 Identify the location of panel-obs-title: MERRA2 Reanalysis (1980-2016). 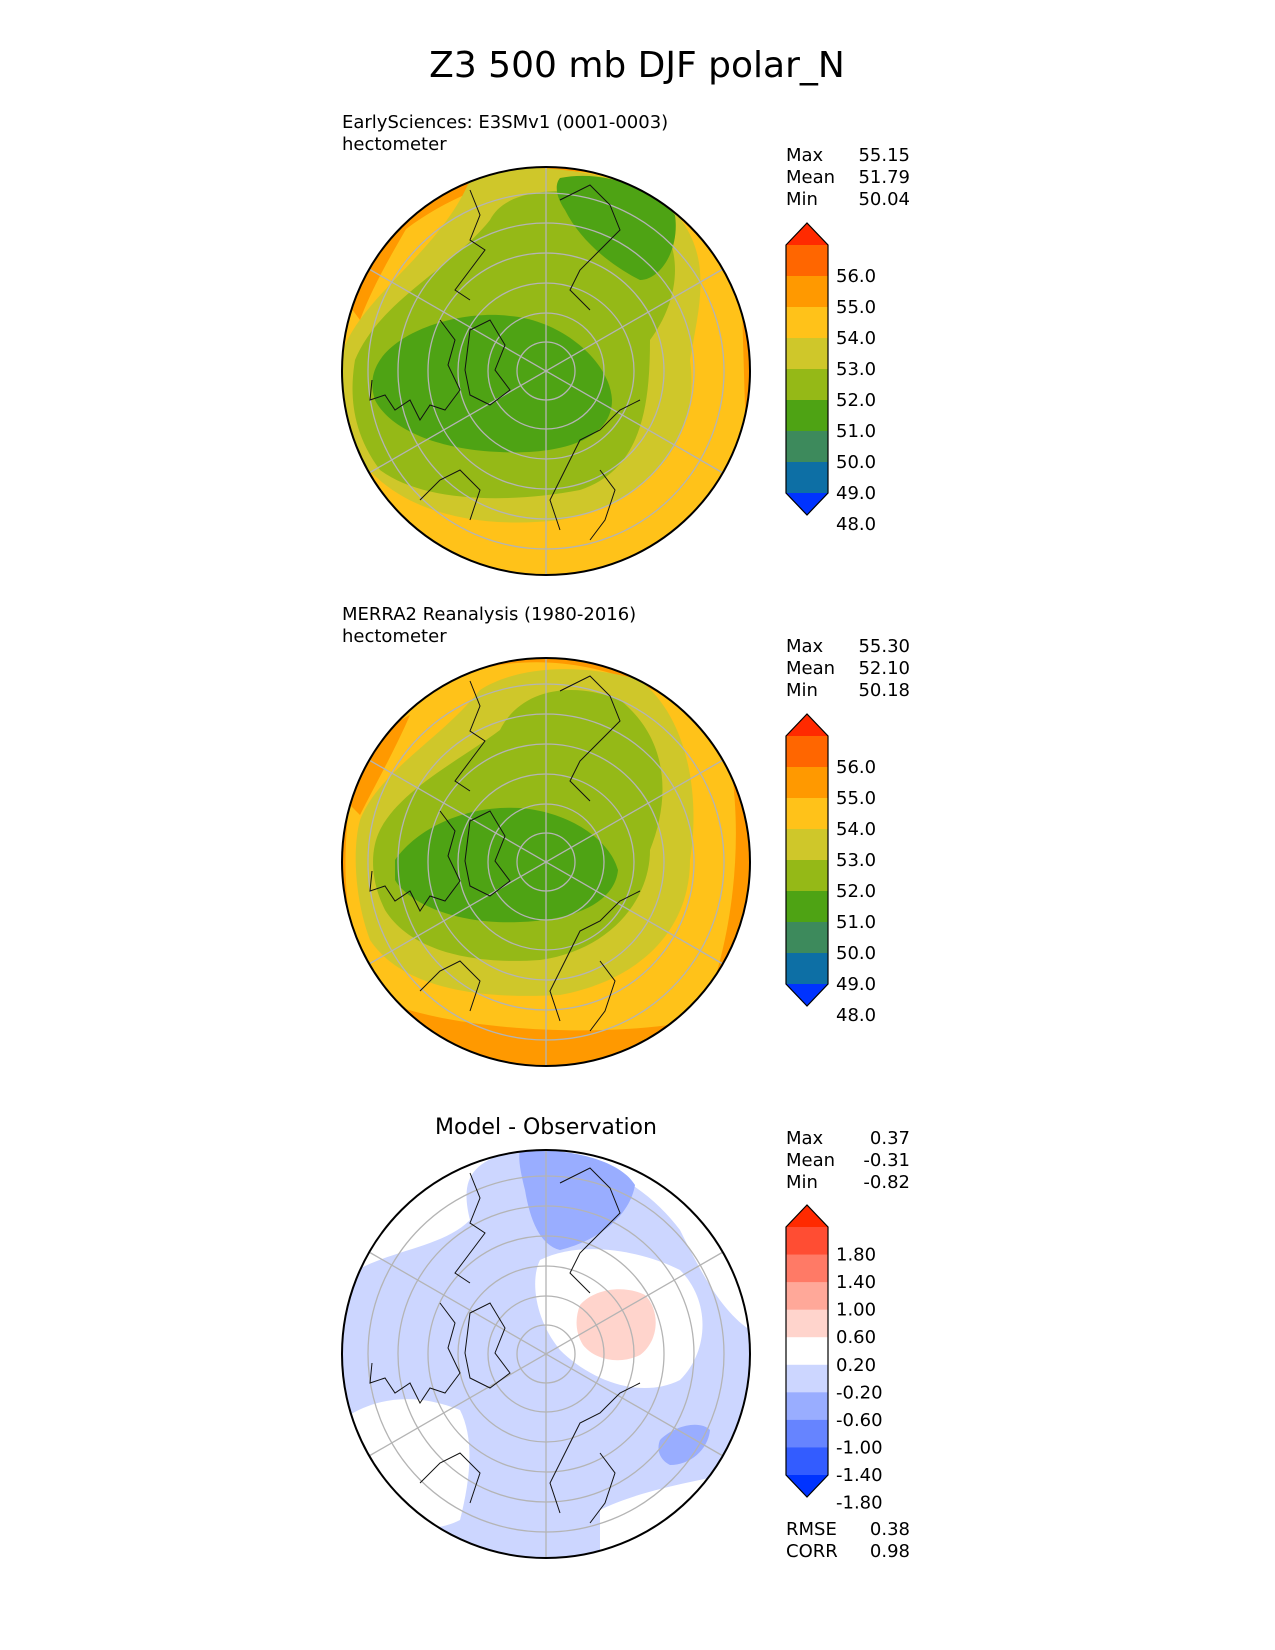
(489, 614).